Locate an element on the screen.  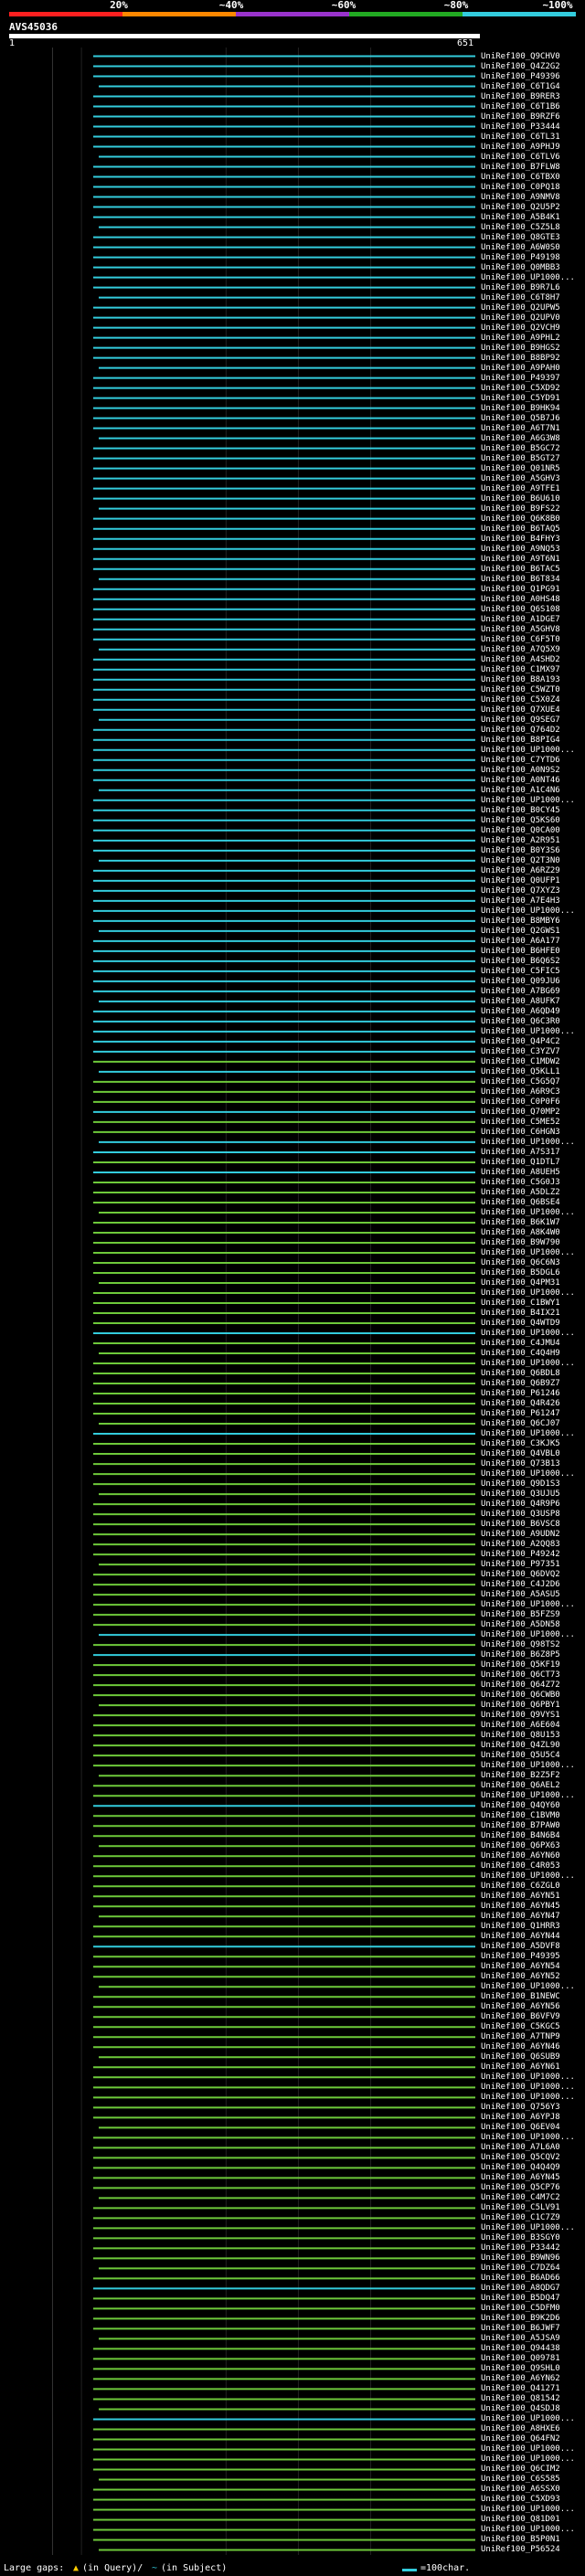
hit-label: UniRef100_Q4PM31 is located at coordinates (520, 1282).